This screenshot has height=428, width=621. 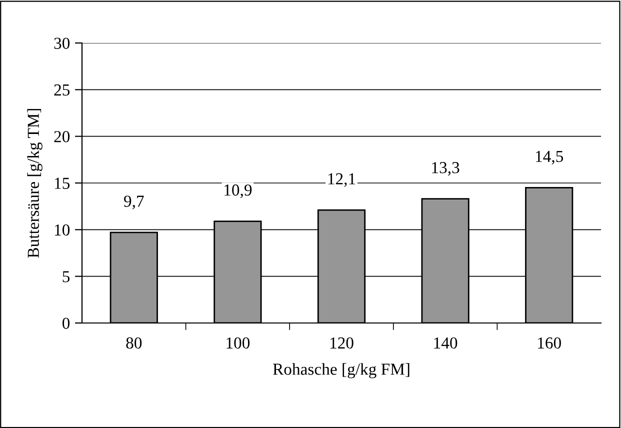 I want to click on data-label: 14,5, so click(x=550, y=157).